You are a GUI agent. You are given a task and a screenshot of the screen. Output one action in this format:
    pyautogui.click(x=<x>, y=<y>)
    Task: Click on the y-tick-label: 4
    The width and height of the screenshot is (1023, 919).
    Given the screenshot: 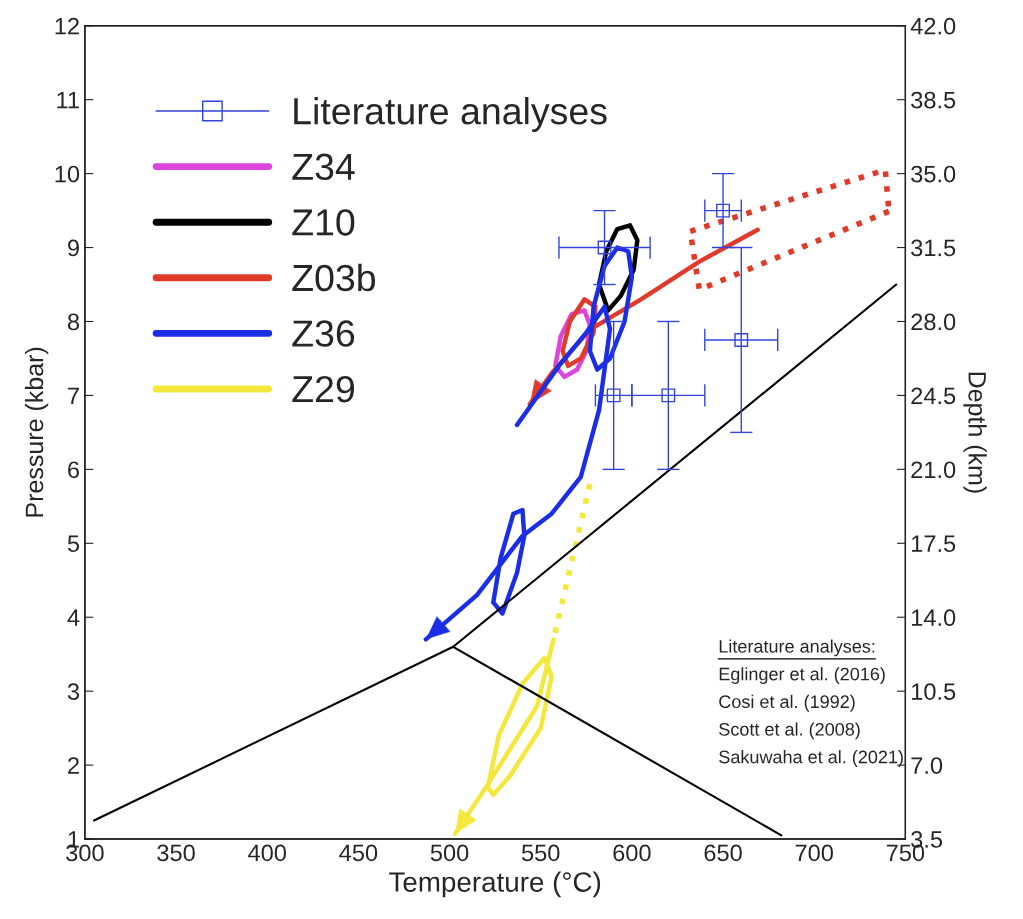 What is the action you would take?
    pyautogui.click(x=73, y=617)
    